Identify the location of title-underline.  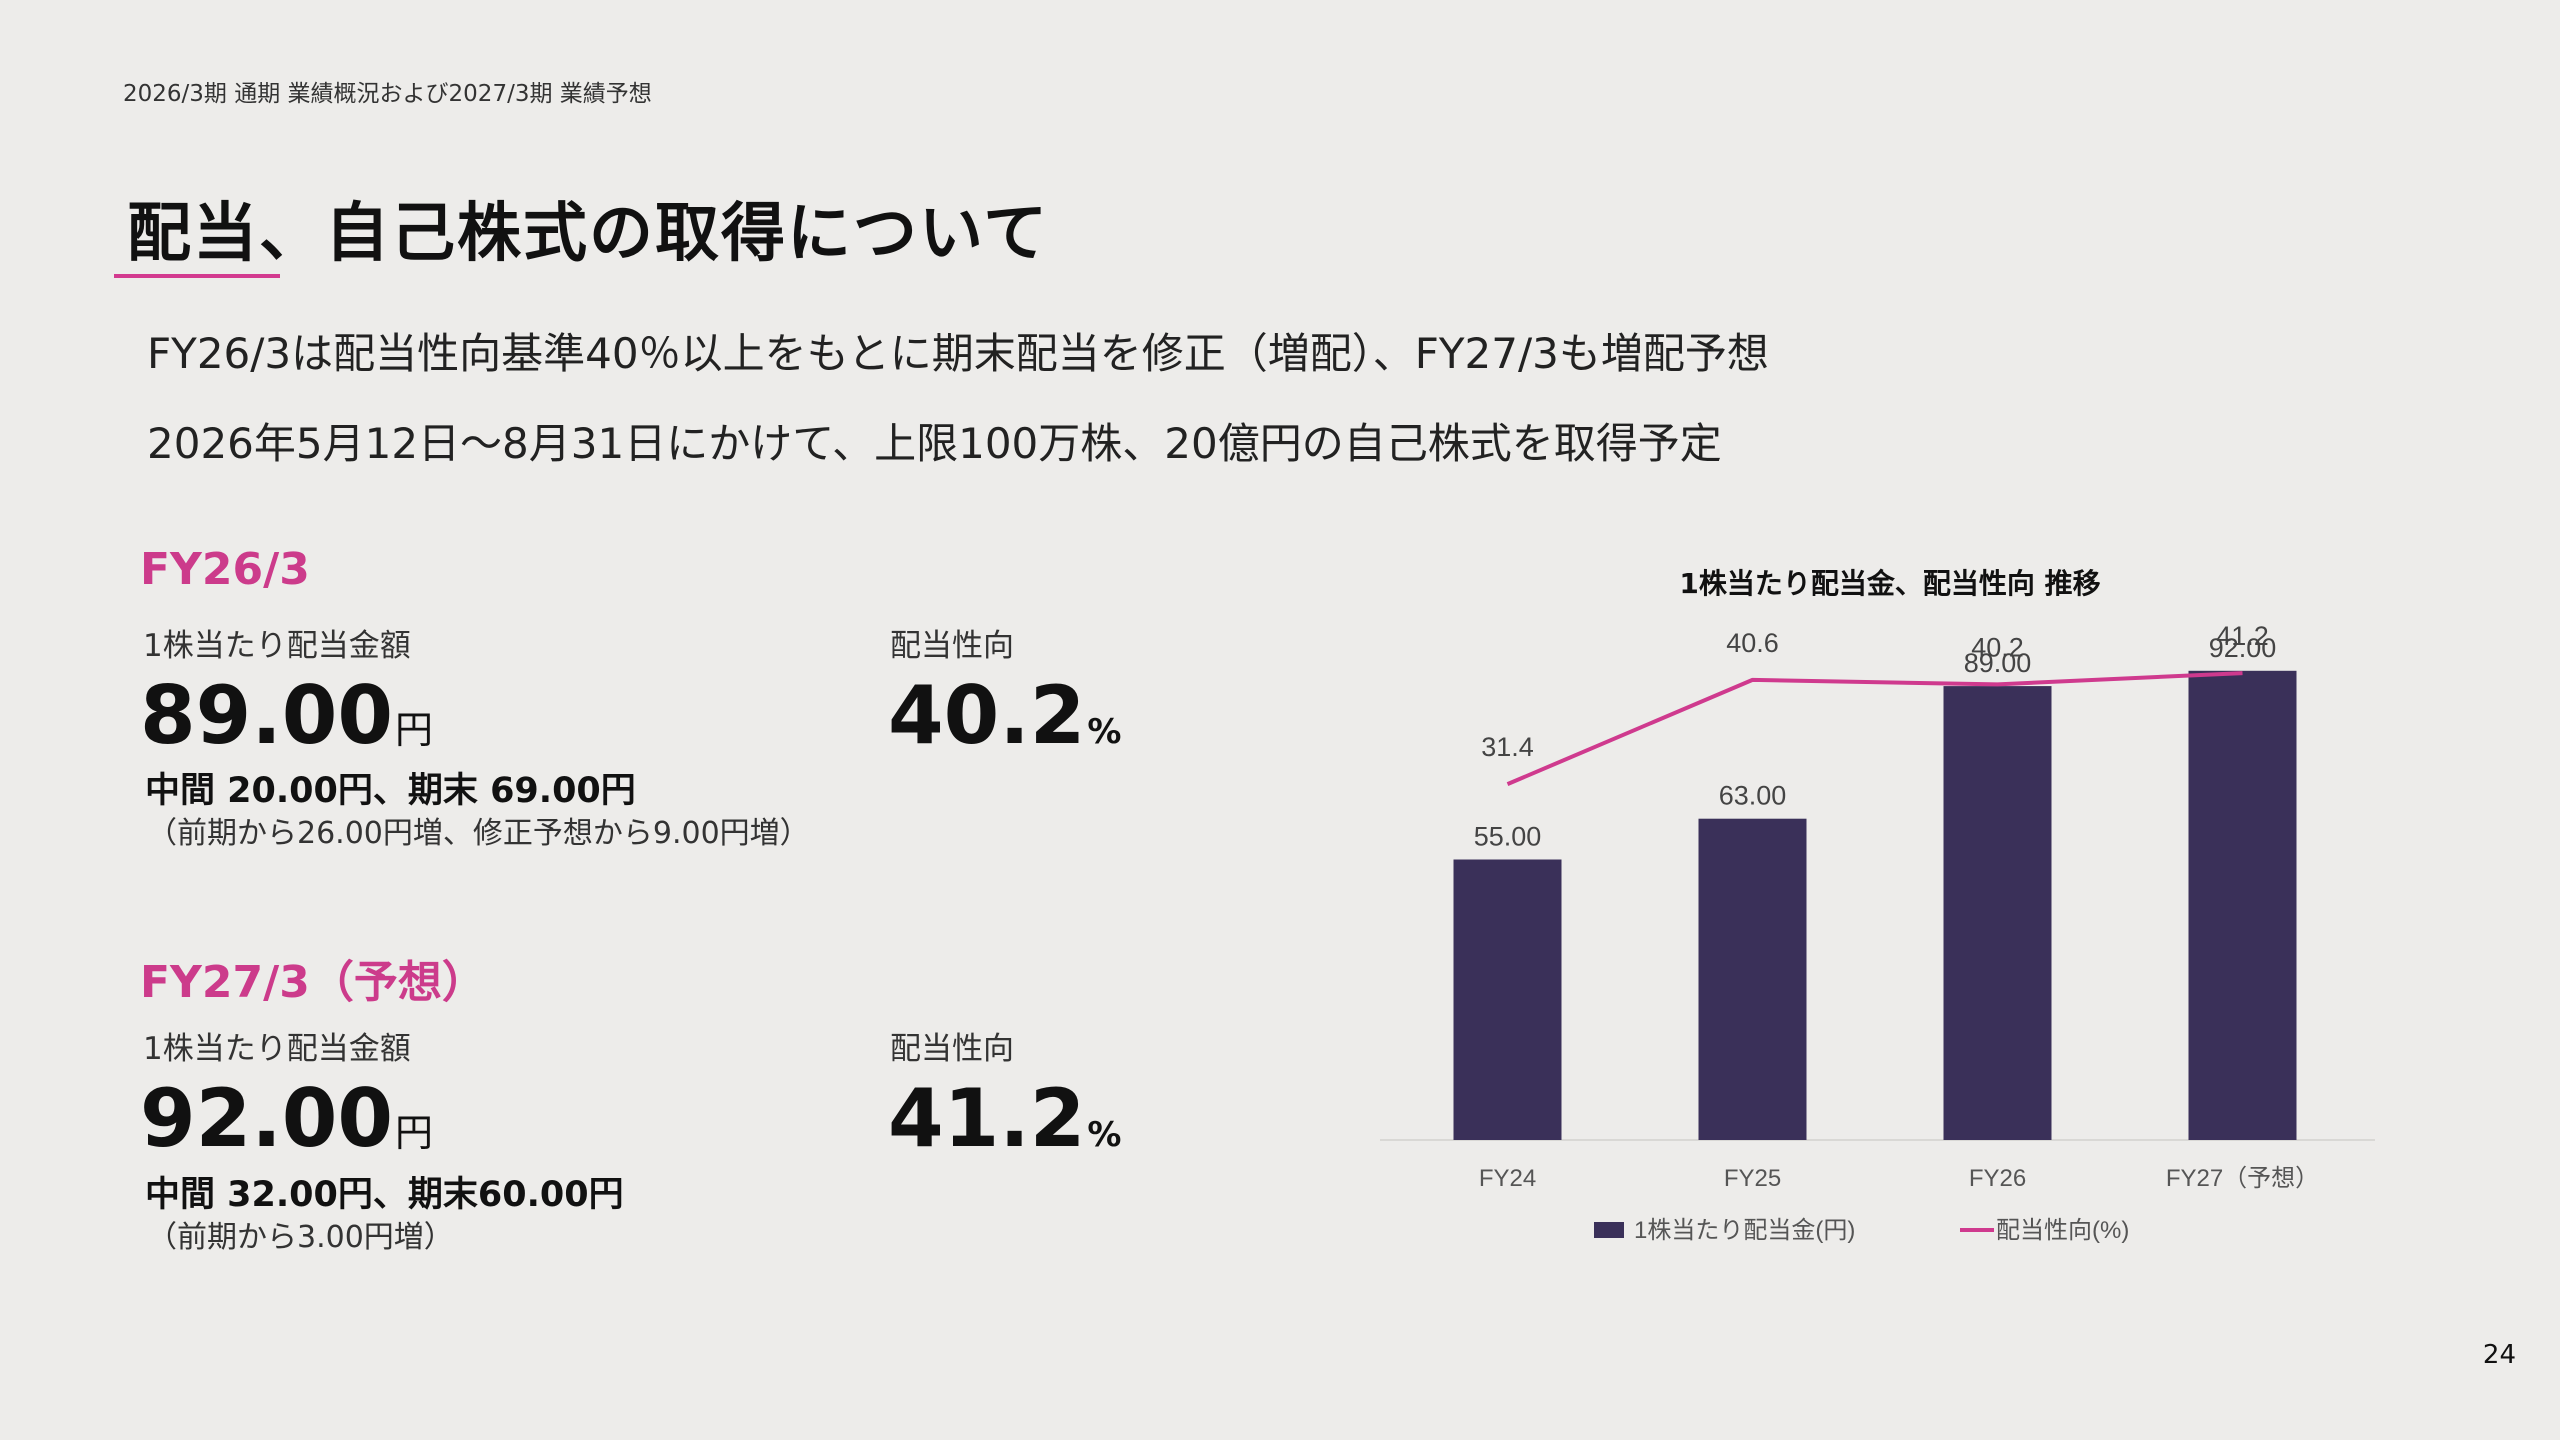
(197, 276).